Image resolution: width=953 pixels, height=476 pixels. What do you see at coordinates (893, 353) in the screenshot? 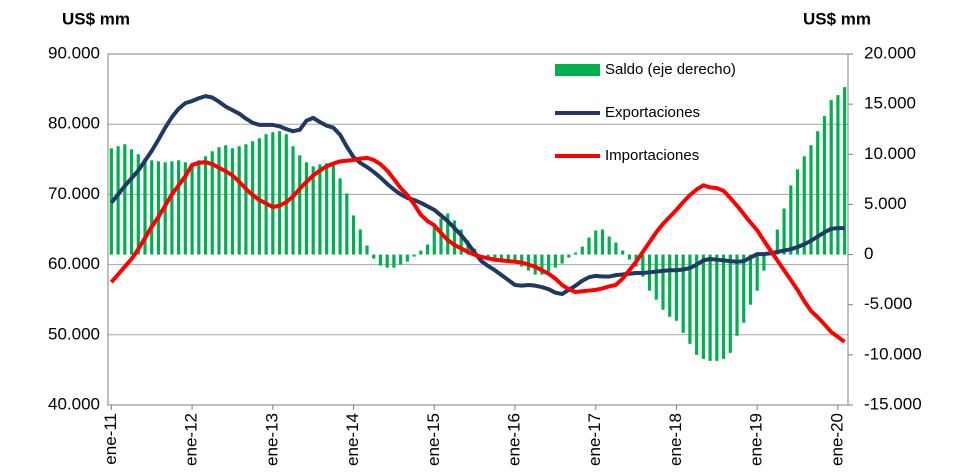
I see `y2-tick-label: -10.000` at bounding box center [893, 353].